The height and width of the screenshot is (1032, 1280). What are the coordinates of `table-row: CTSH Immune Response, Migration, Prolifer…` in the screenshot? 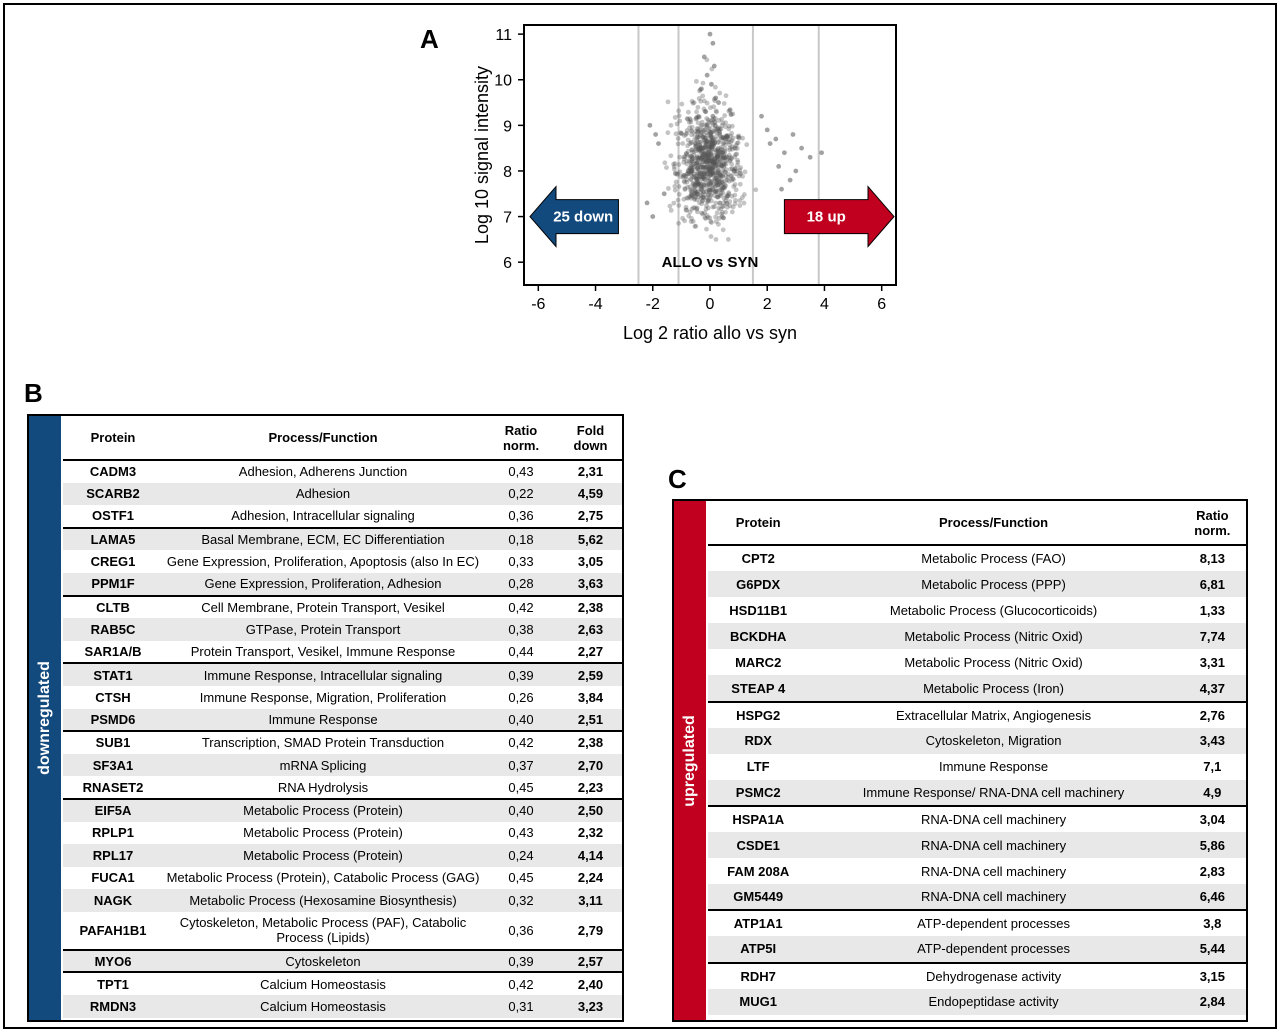 It's located at (342, 697).